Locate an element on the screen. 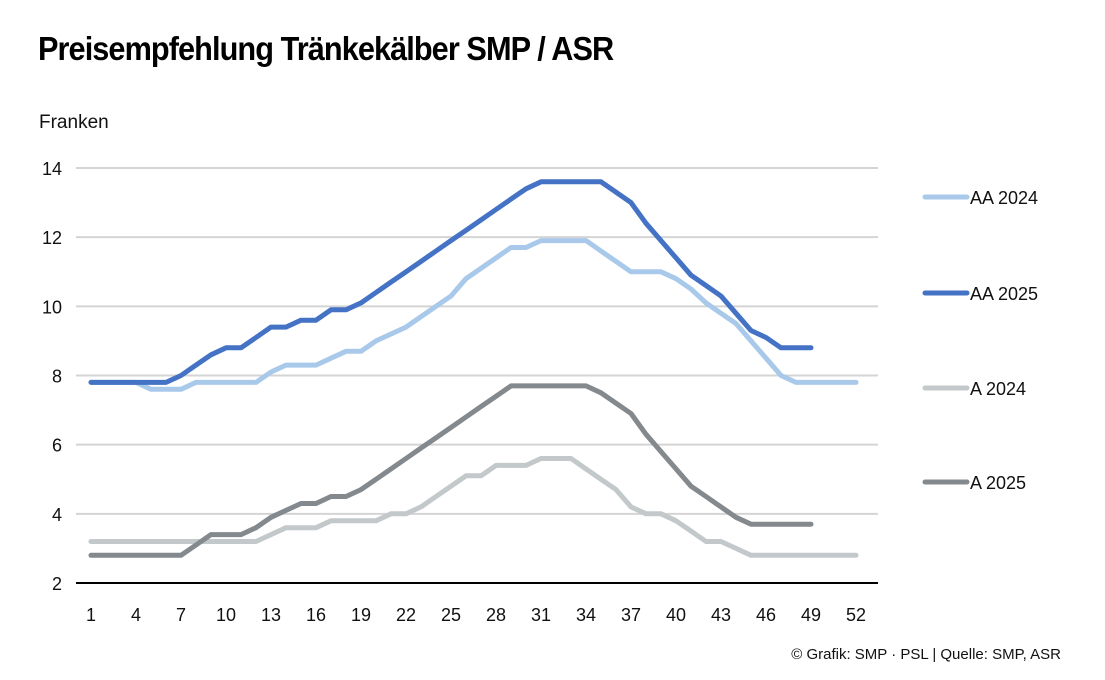  legend-label: AA 2025 is located at coordinates (1004, 294).